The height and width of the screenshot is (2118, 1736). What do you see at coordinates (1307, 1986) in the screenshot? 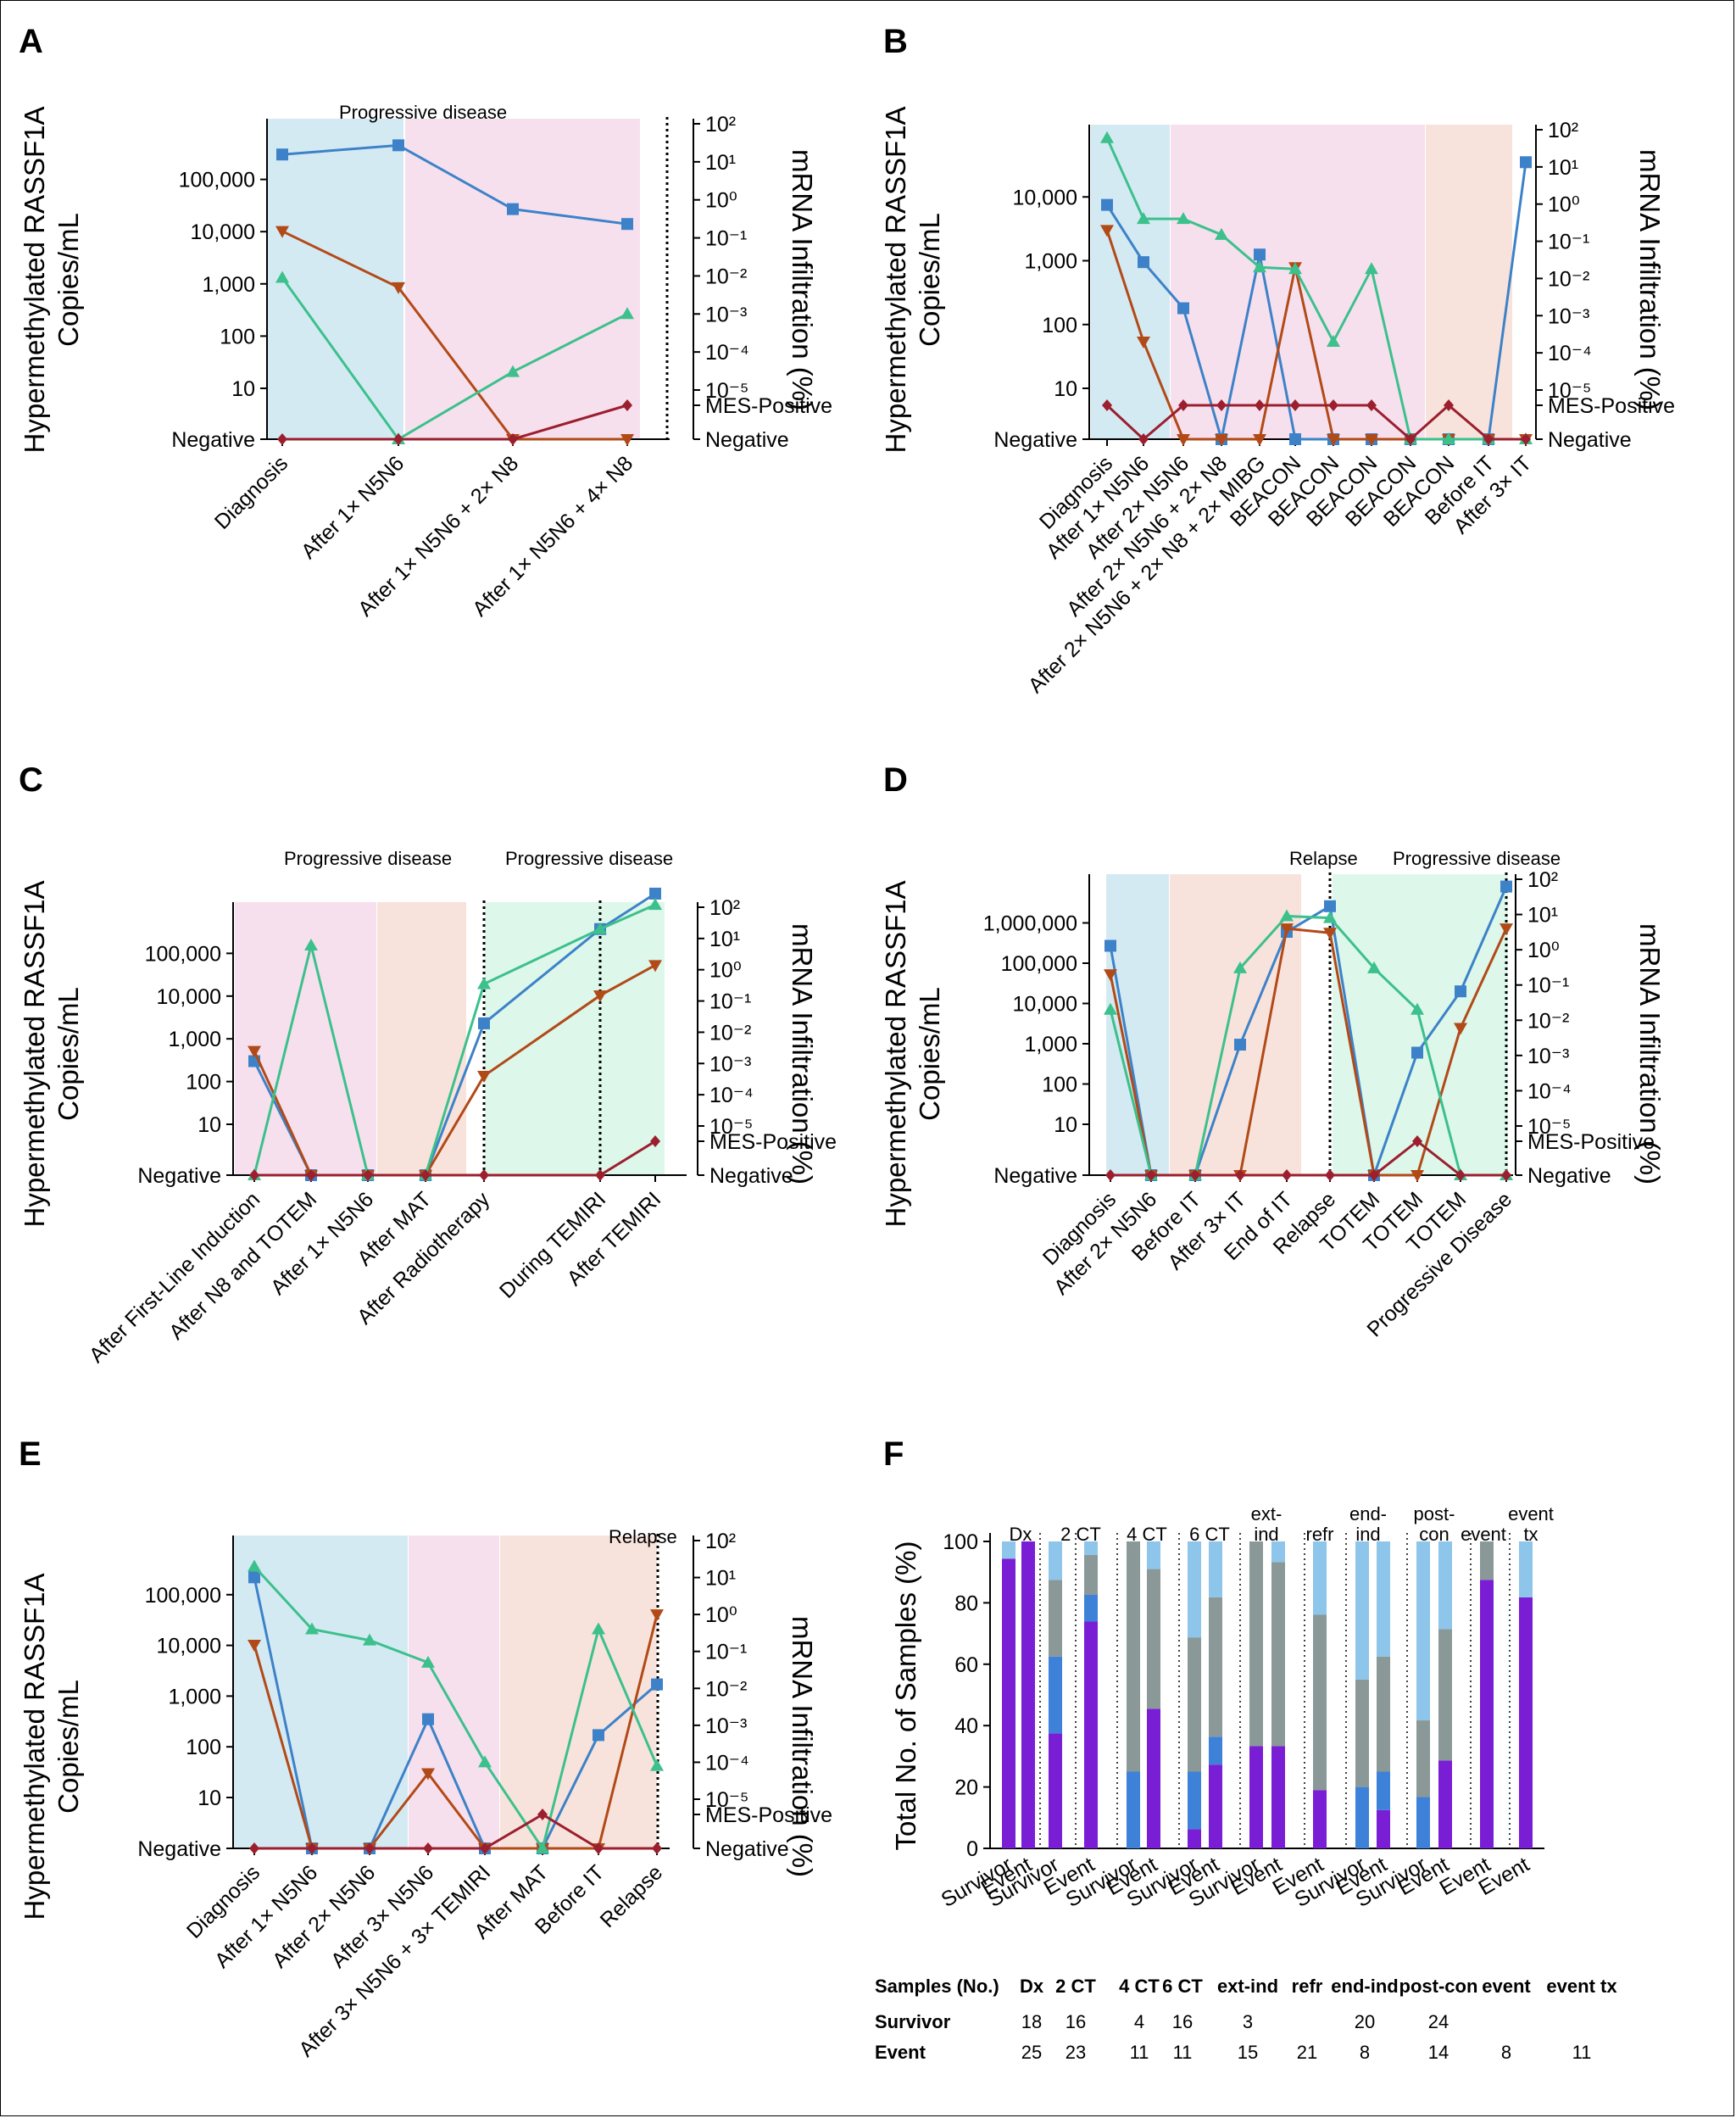
I see `table-header-cell: refr` at bounding box center [1307, 1986].